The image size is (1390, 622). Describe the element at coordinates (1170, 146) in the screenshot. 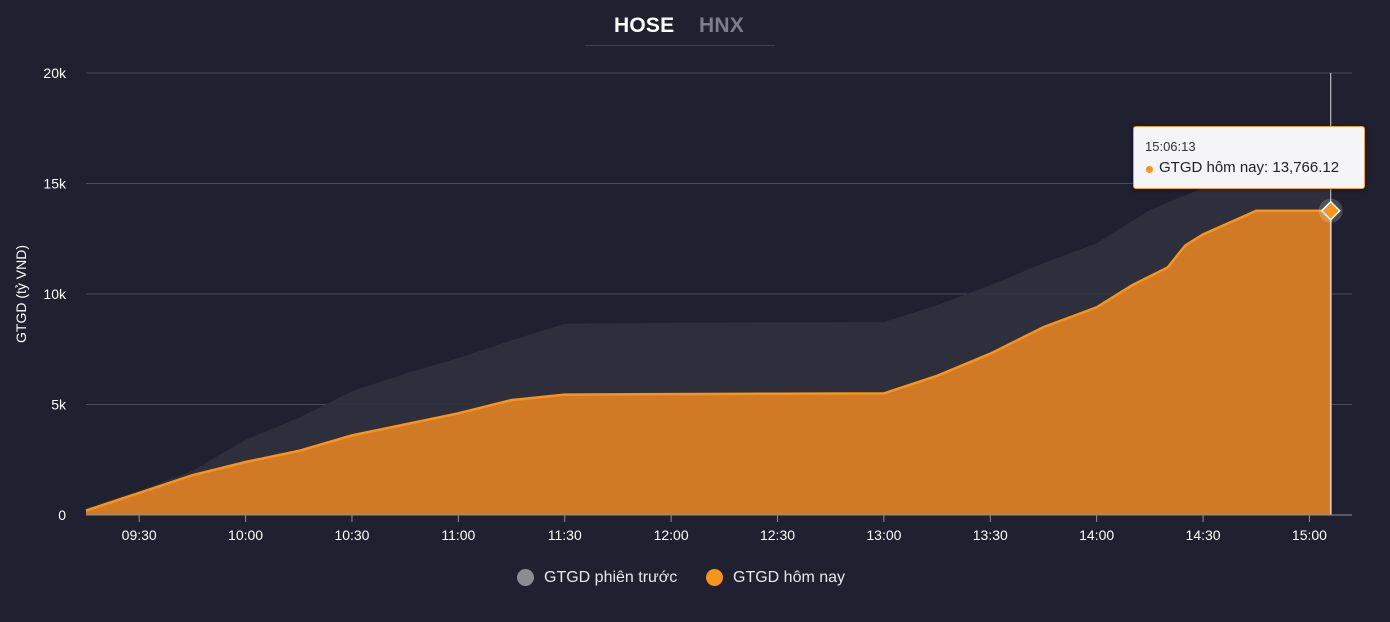

I see `tooltip-time: 15:06:13` at that location.